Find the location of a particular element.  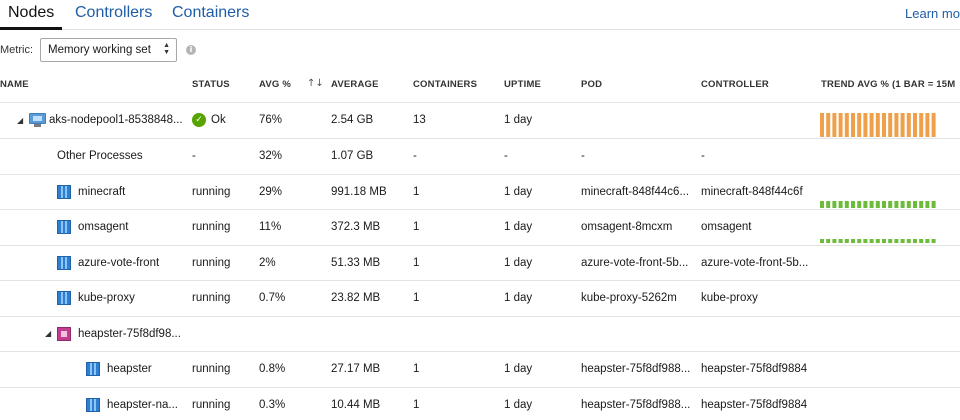

column-header-pod: POD is located at coordinates (592, 84).